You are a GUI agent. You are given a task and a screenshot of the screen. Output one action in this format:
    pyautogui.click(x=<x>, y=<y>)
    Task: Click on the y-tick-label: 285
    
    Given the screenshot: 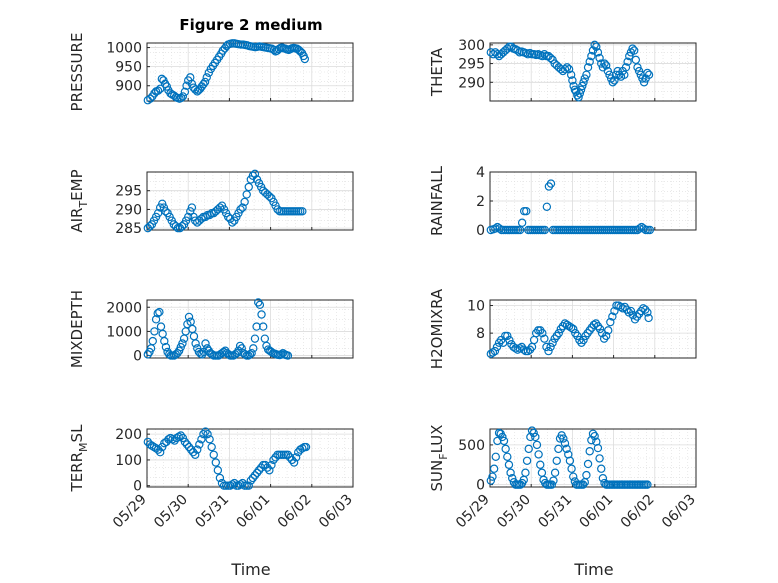 What is the action you would take?
    pyautogui.click(x=128, y=229)
    